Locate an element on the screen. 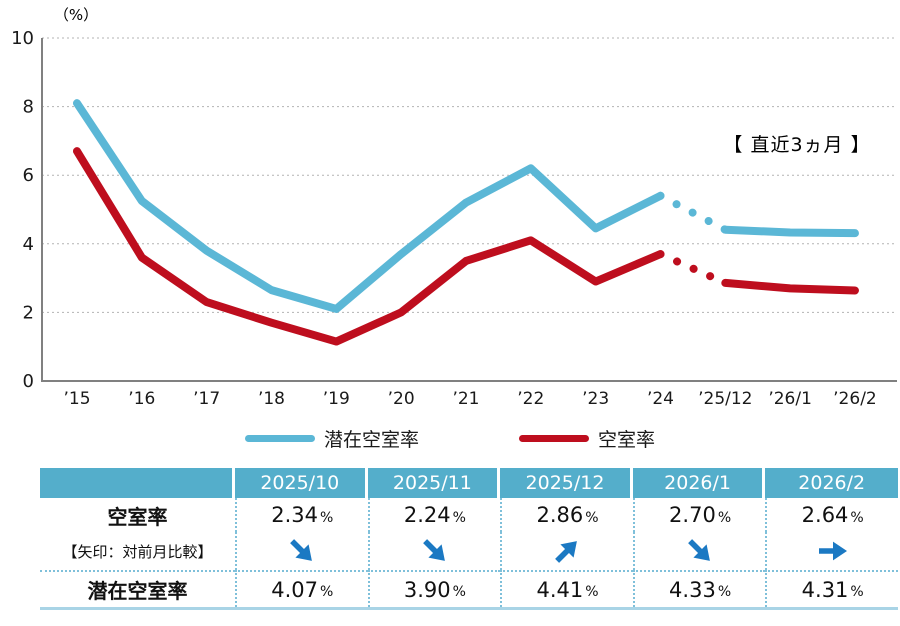 This screenshot has height=626, width=900. value-cell: 2.34% is located at coordinates (301, 515).